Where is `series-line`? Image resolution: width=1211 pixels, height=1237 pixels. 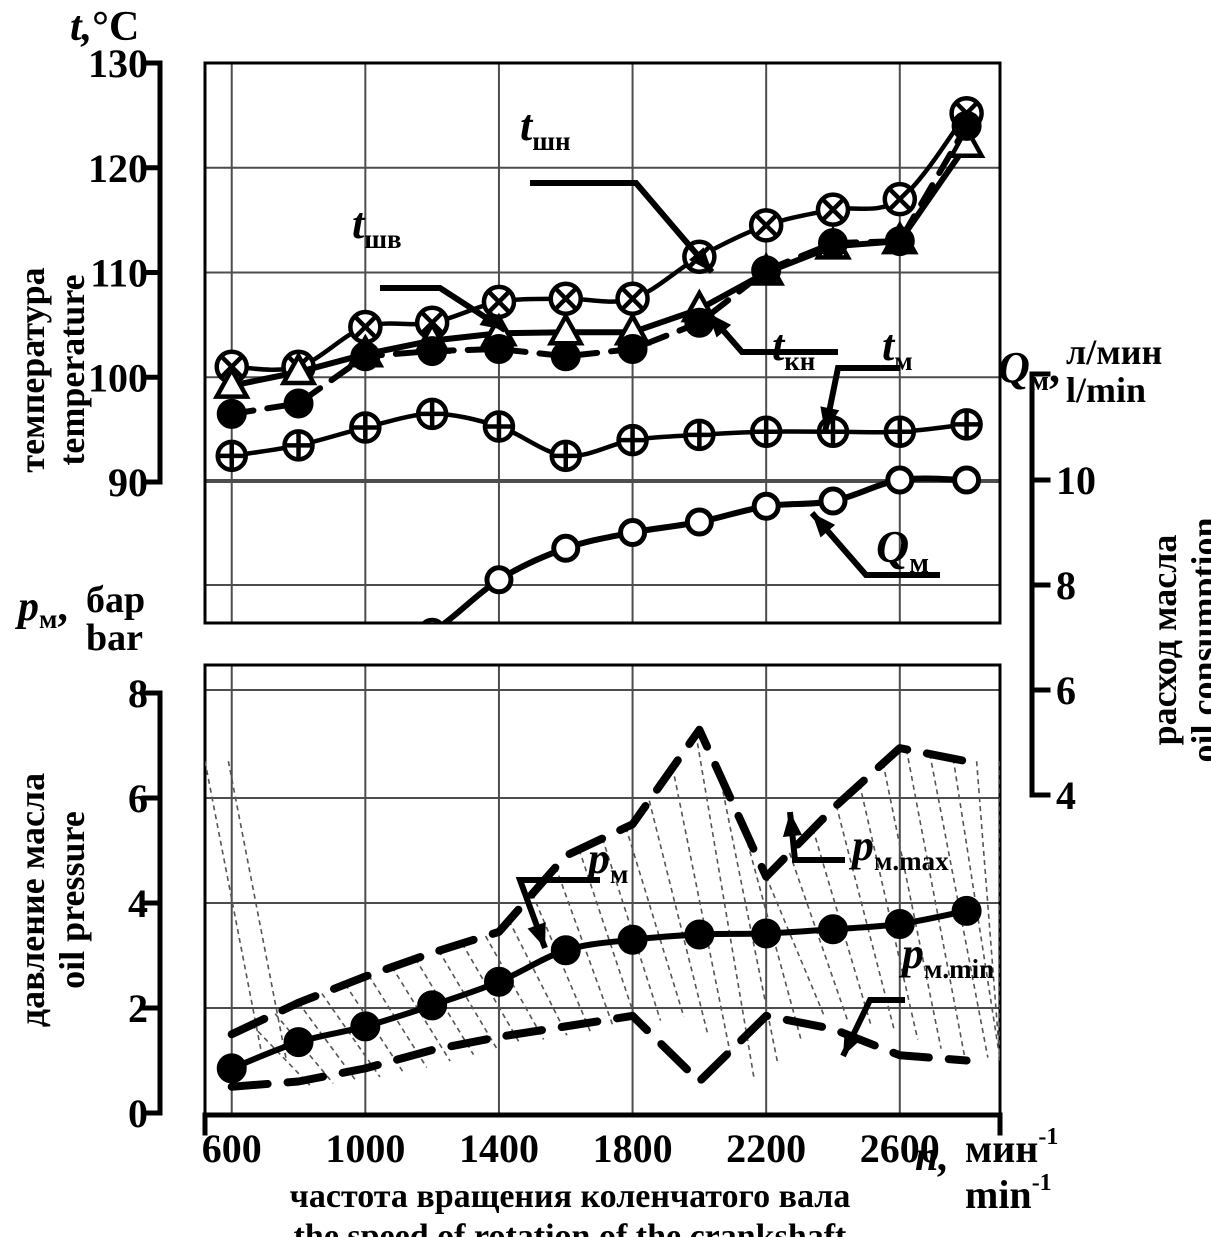 series-line is located at coordinates (599, 1051).